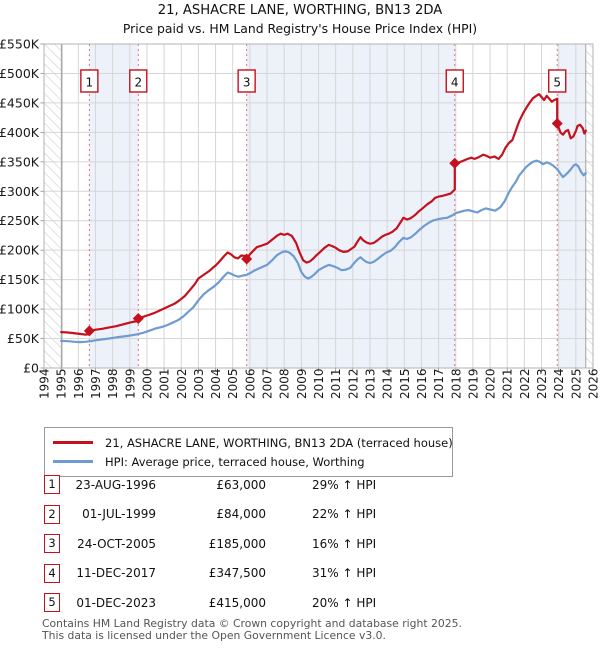 The height and width of the screenshot is (650, 600). Describe the element at coordinates (439, 383) in the screenshot. I see `x-axis-label: 2017` at that location.